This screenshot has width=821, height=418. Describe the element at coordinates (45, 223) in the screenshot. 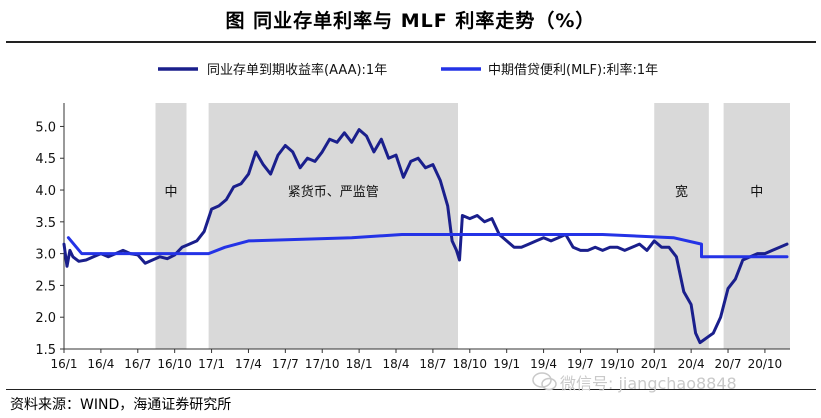

I see `y-tick-label-4: 3.5` at that location.